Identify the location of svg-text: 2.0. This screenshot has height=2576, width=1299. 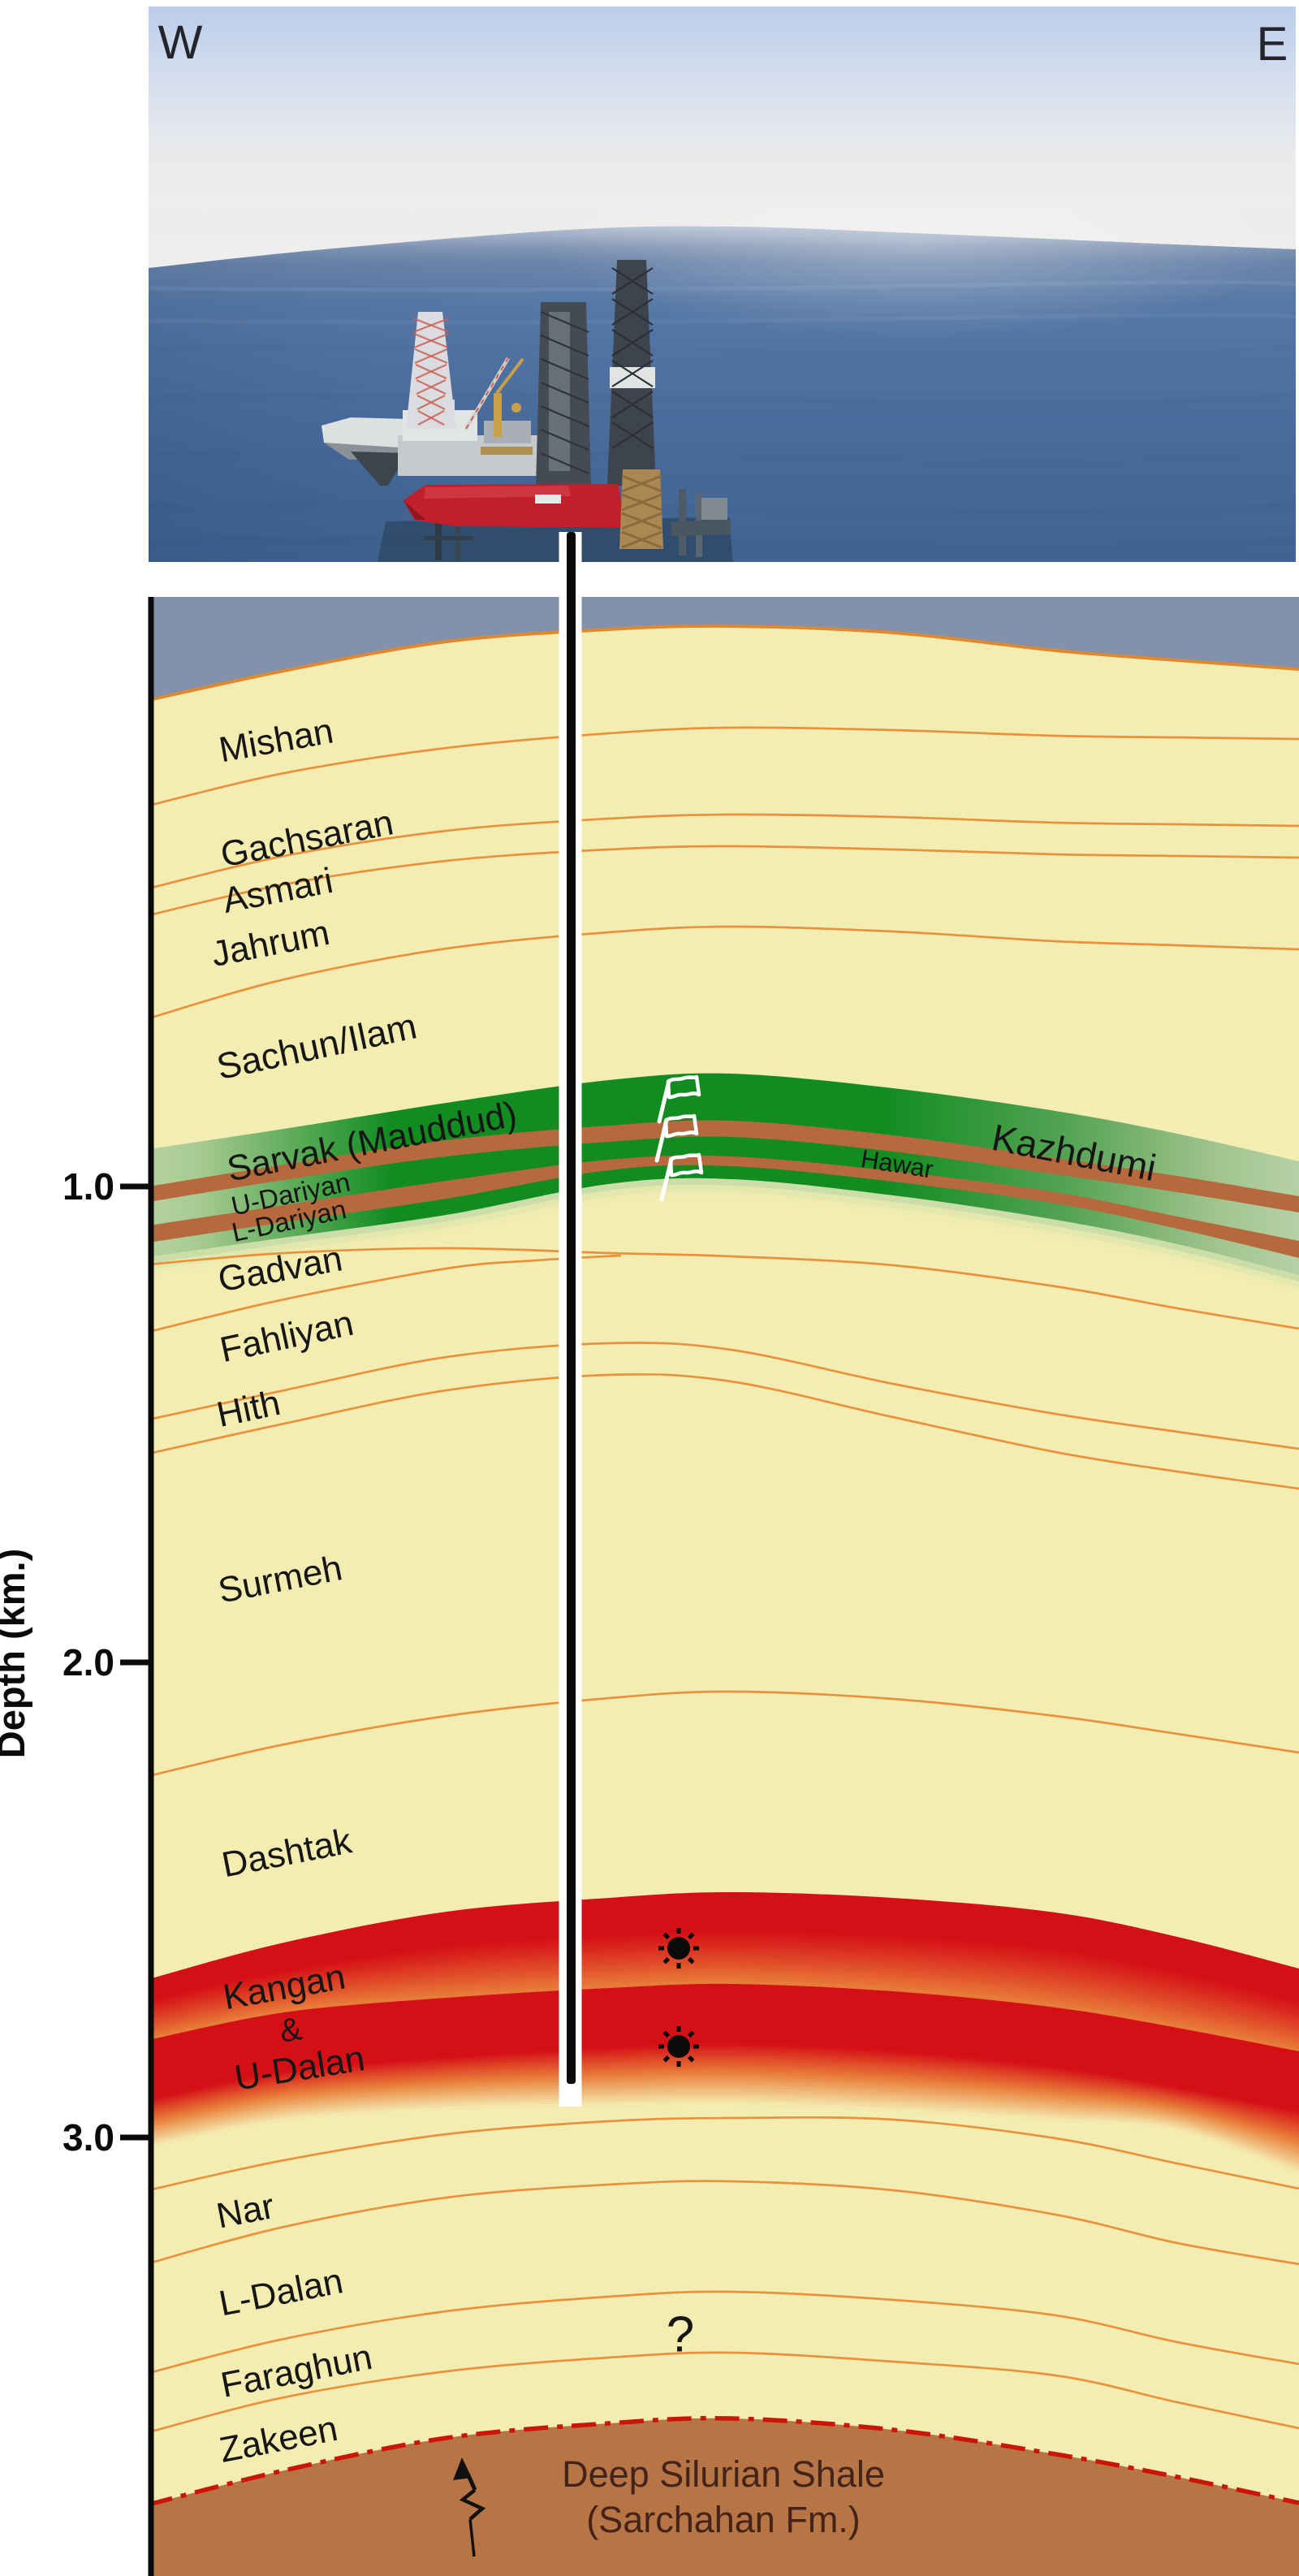
(88, 1662).